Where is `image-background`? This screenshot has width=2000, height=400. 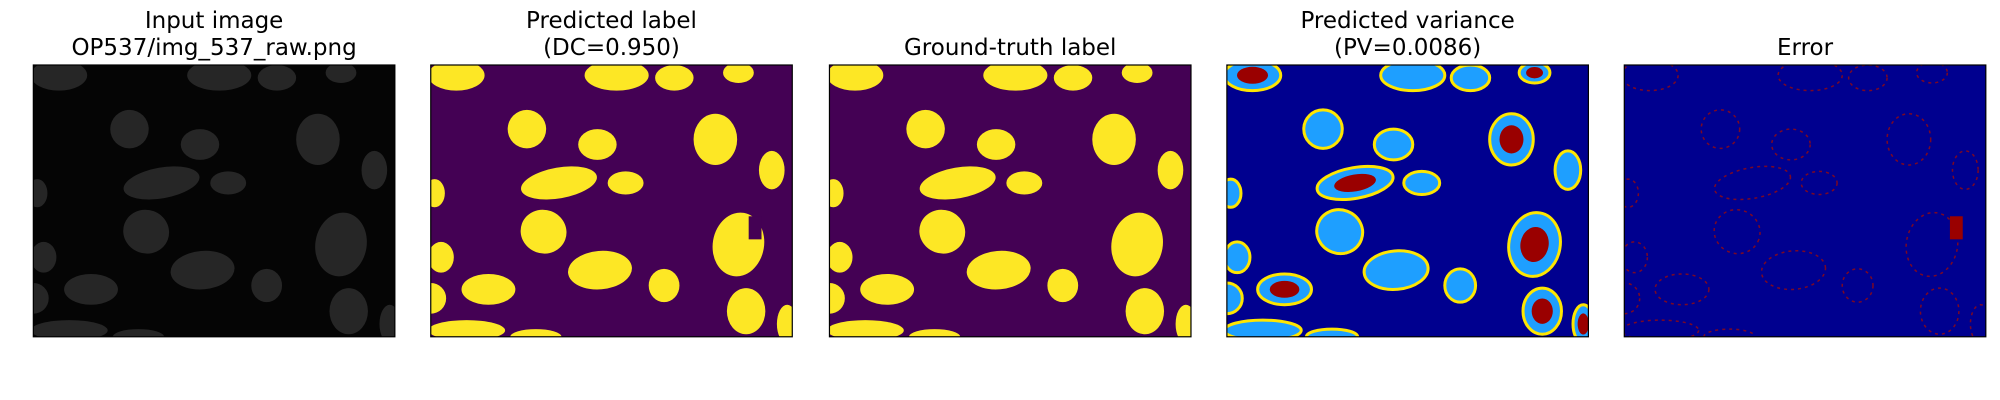
image-background is located at coordinates (1805, 201).